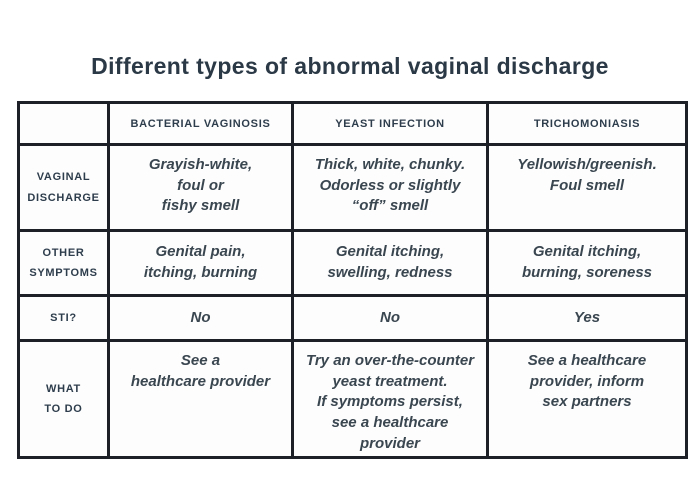 This screenshot has height=502, width=700. Describe the element at coordinates (390, 263) in the screenshot. I see `cell-symptoms-yeast-infection: Genital itching, swelling, redness` at that location.